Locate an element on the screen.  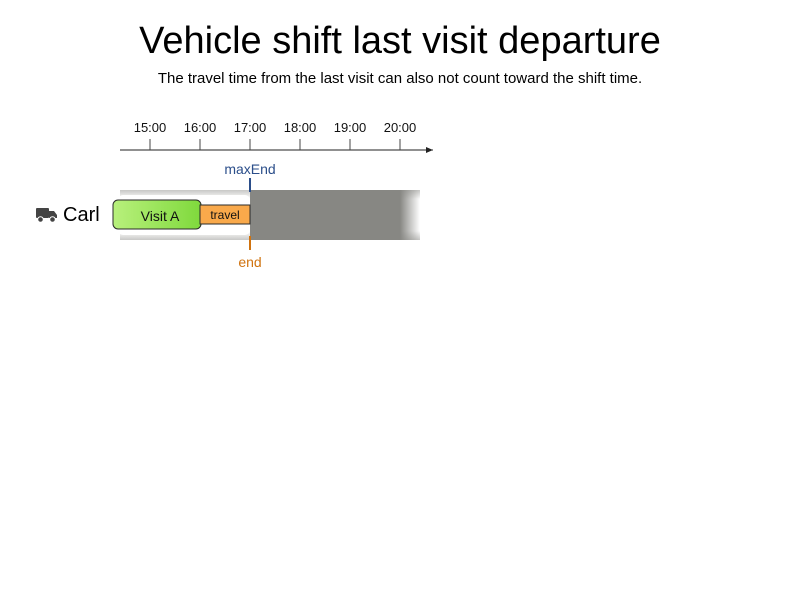
time-tick-label: 19:00 is located at coordinates (350, 127).